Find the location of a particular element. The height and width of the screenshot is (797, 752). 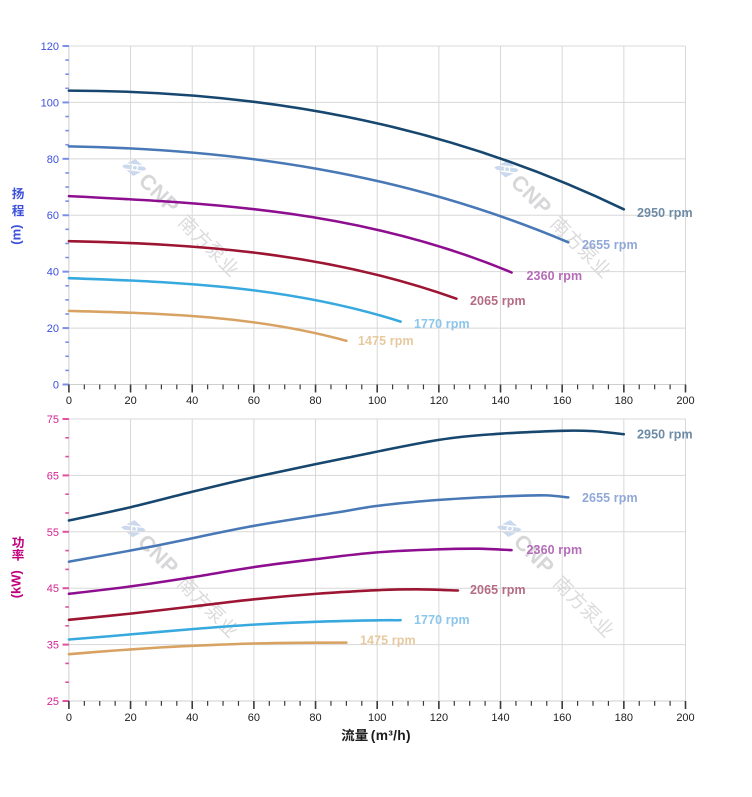

svg-text: 65 is located at coordinates (53, 476).